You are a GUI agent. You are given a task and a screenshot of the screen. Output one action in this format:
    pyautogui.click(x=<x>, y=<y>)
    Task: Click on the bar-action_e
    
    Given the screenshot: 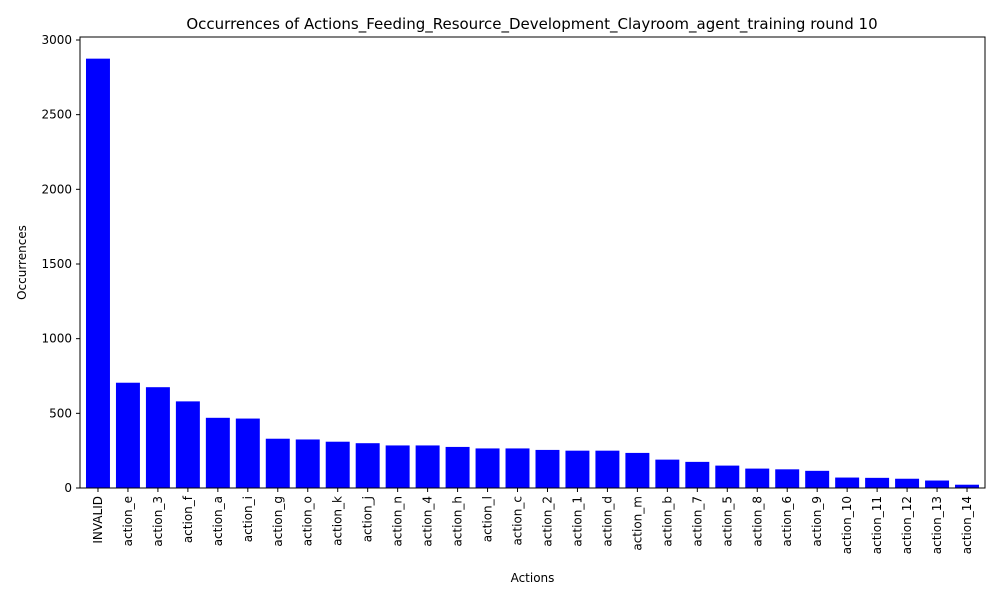 What is the action you would take?
    pyautogui.click(x=127, y=435)
    